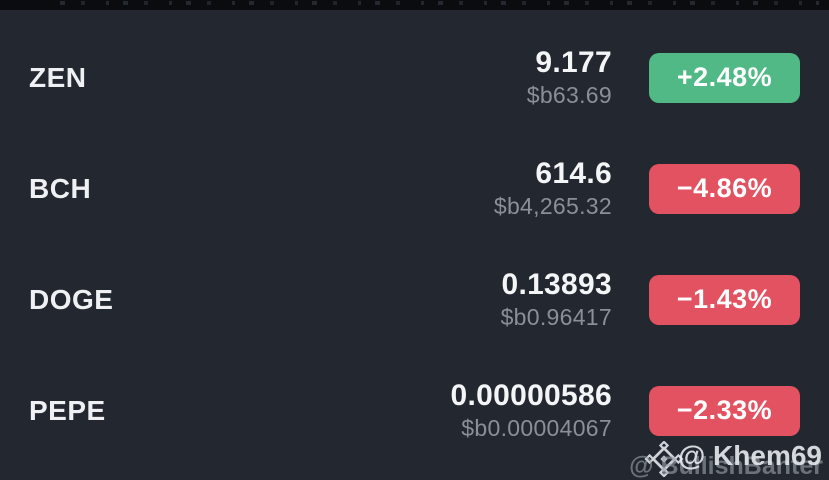  I want to click on coin-price-usd: $b4,265.32, so click(552, 206).